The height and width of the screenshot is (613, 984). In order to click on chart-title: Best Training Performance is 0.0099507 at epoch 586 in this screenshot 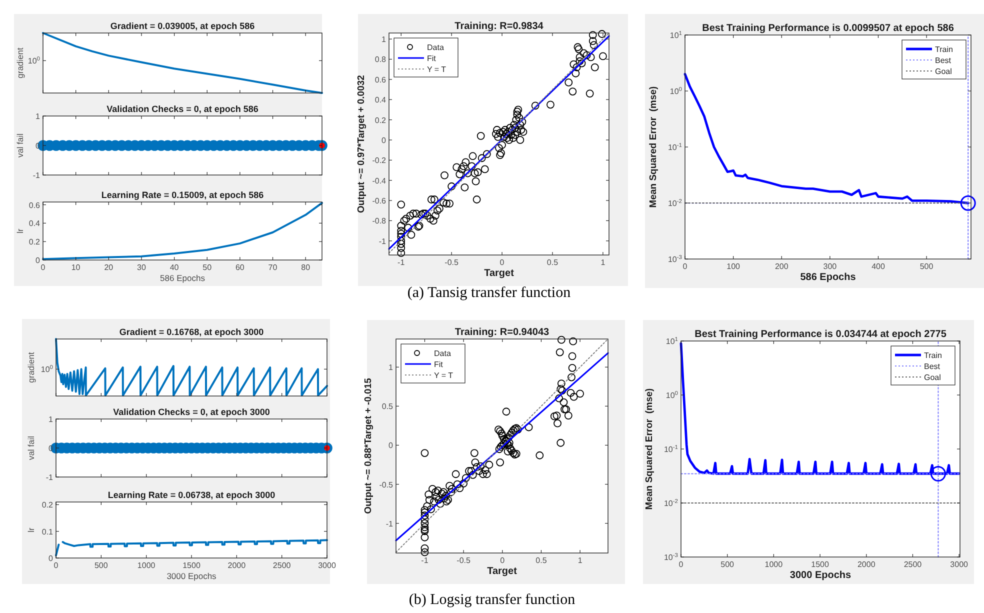, I will do `click(828, 28)`.